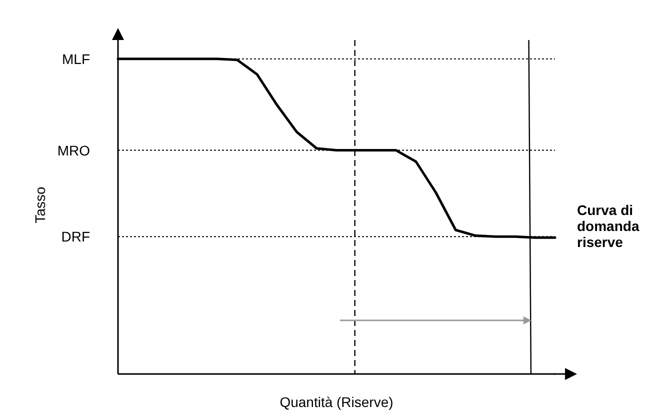 The height and width of the screenshot is (416, 665). Describe the element at coordinates (76, 58) in the screenshot. I see `ref-line-label: MLF` at that location.